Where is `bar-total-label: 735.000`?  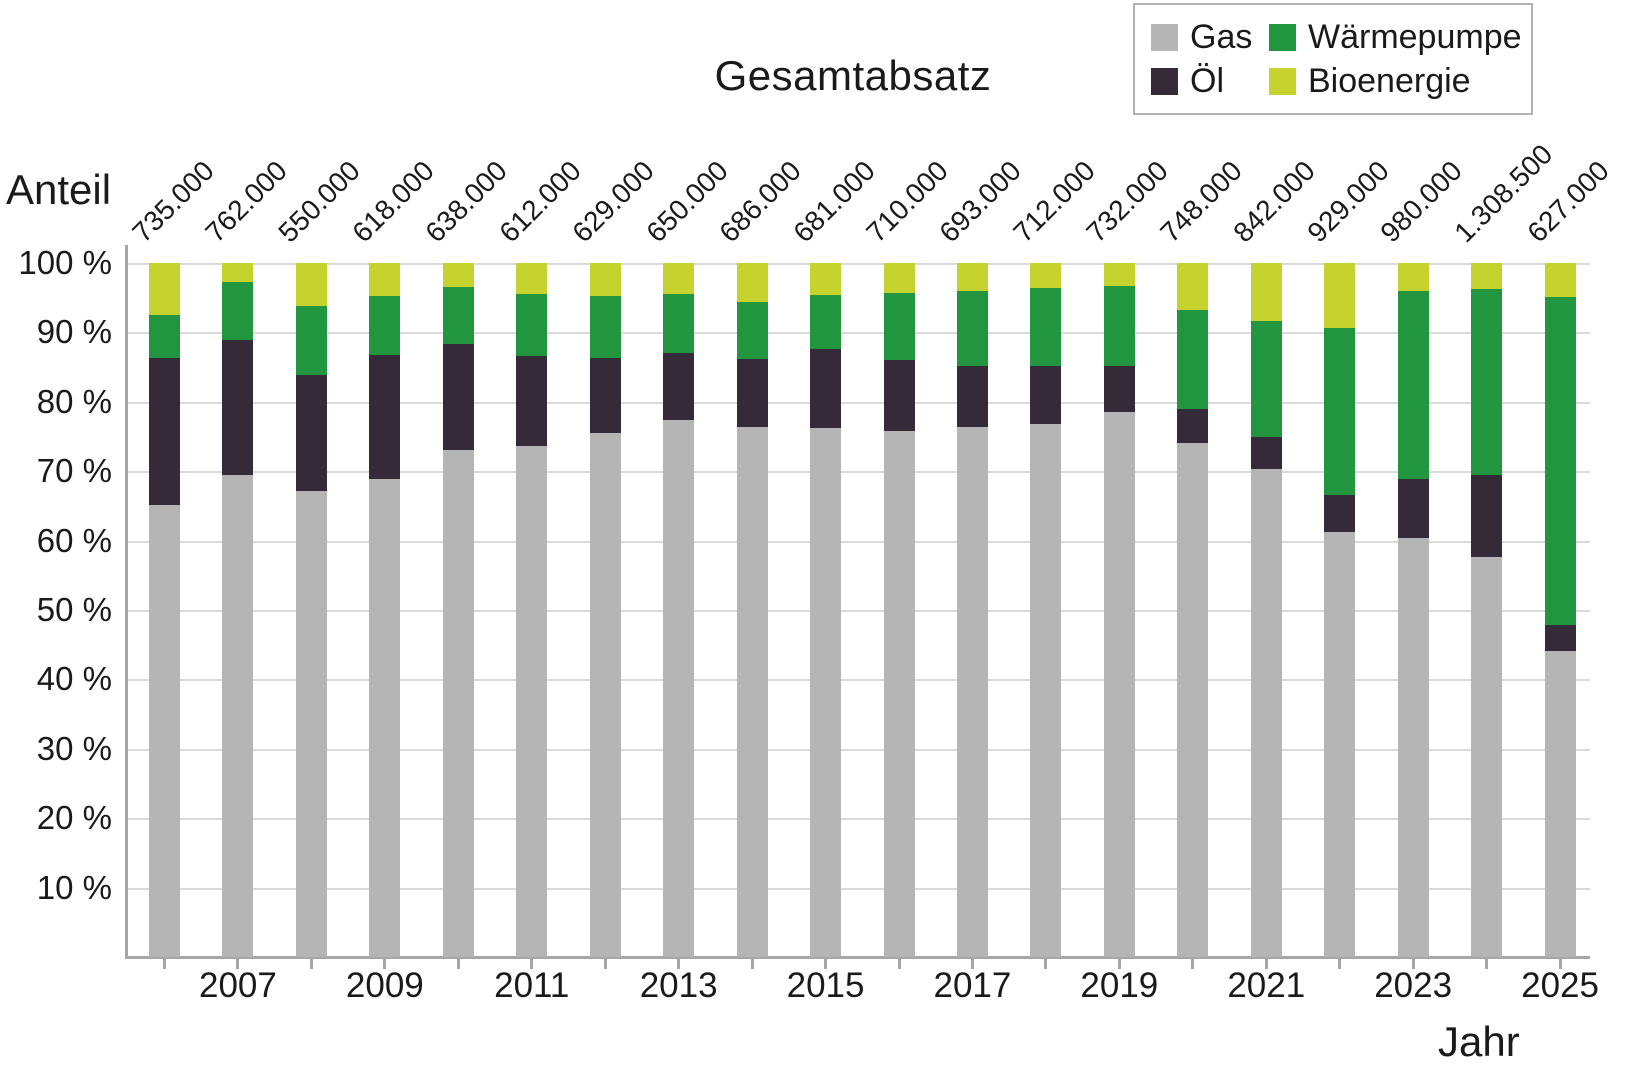 bar-total-label: 735.000 is located at coordinates (172, 201).